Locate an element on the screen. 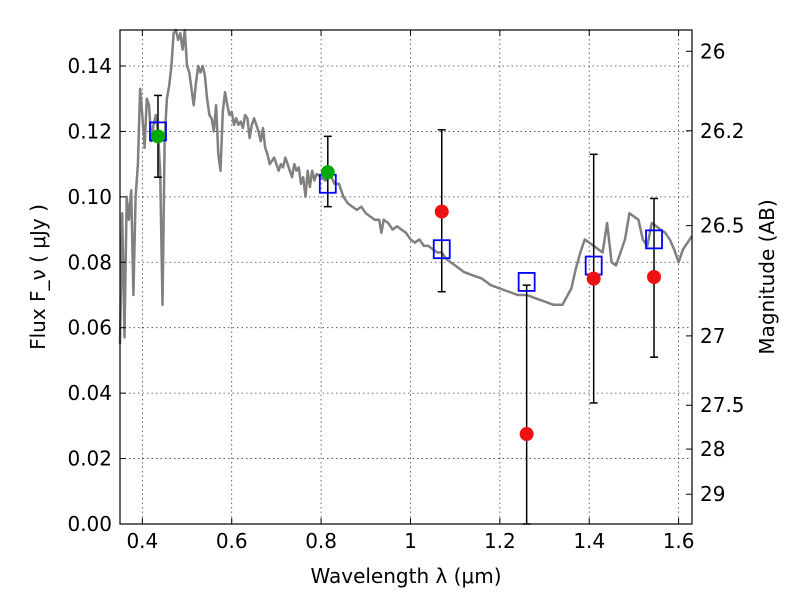  x-tick-label: 0.6 is located at coordinates (232, 541).